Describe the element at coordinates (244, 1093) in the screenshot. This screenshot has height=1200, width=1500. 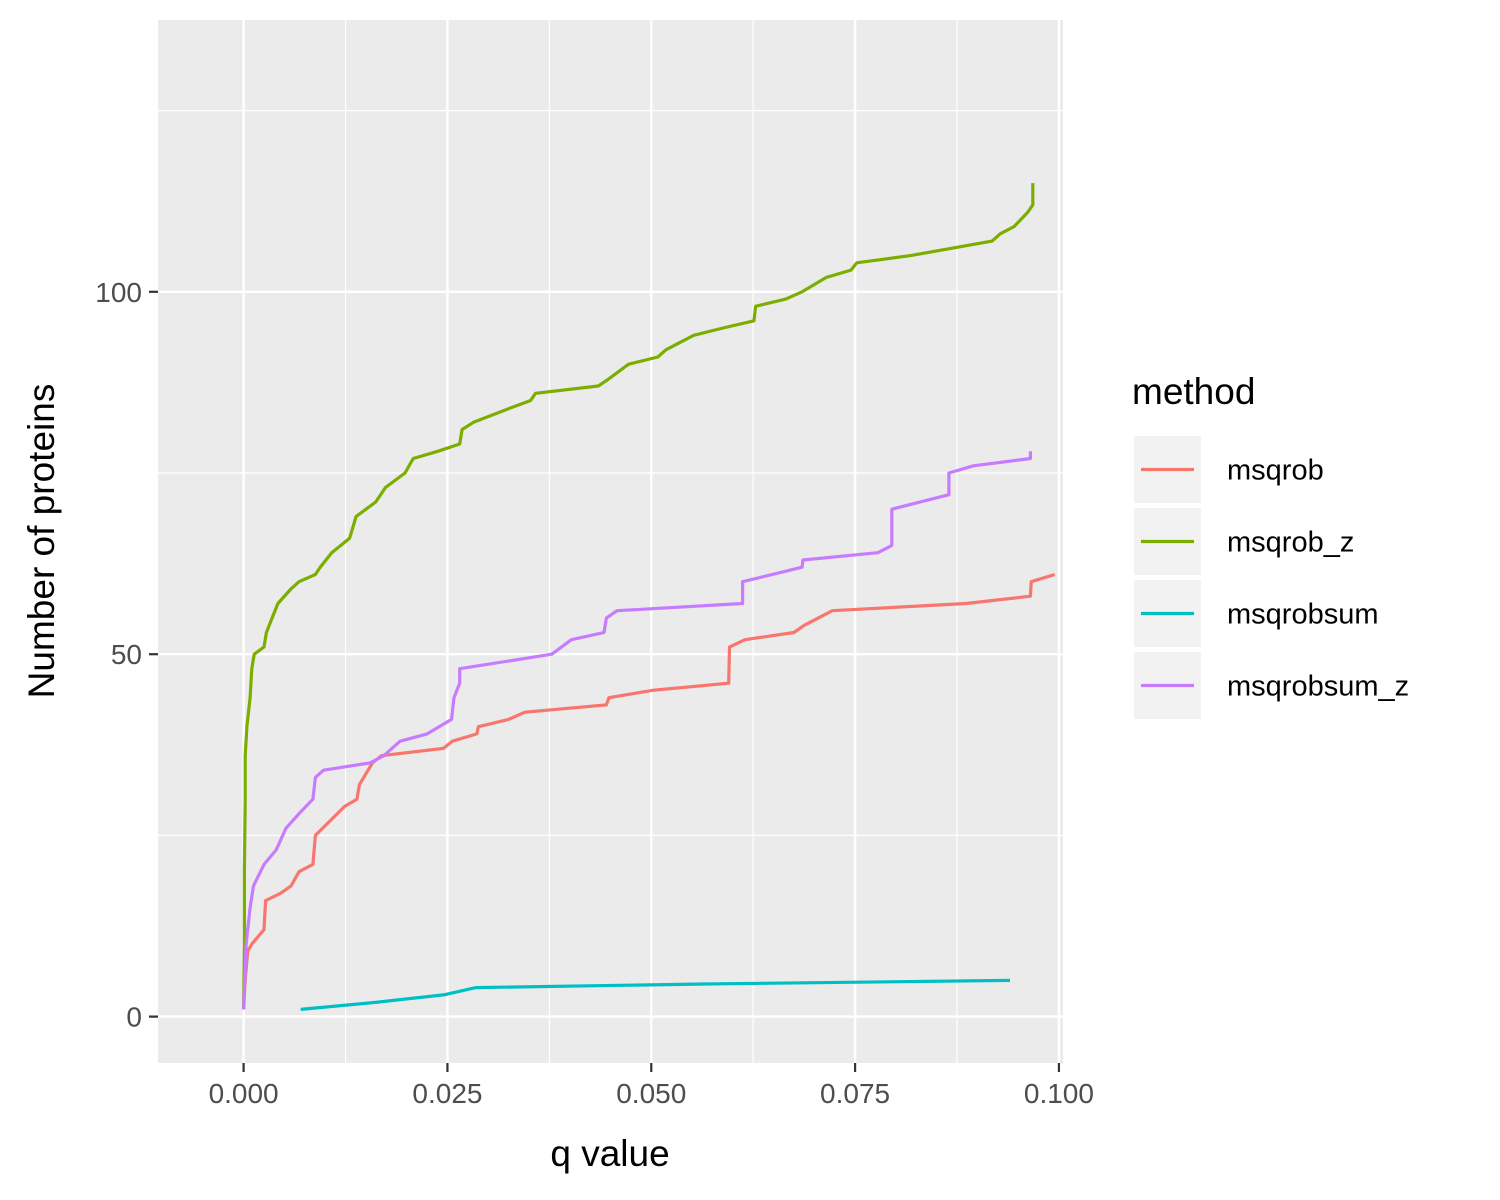
I see `x-tick-label: 0.000` at that location.